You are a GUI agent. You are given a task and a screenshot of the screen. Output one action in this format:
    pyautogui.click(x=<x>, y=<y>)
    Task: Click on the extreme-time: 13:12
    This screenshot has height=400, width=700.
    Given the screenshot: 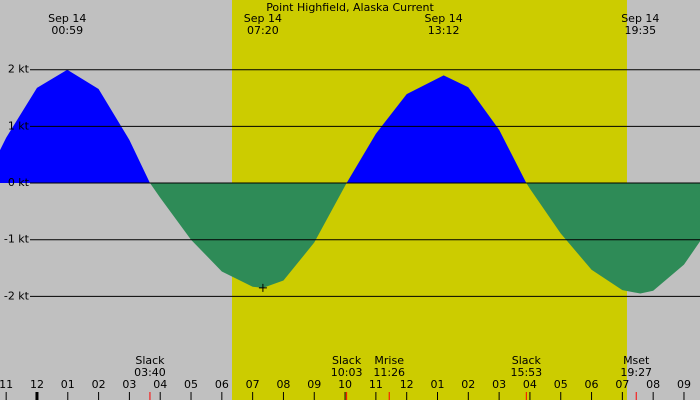 What is the action you would take?
    pyautogui.click(x=444, y=30)
    